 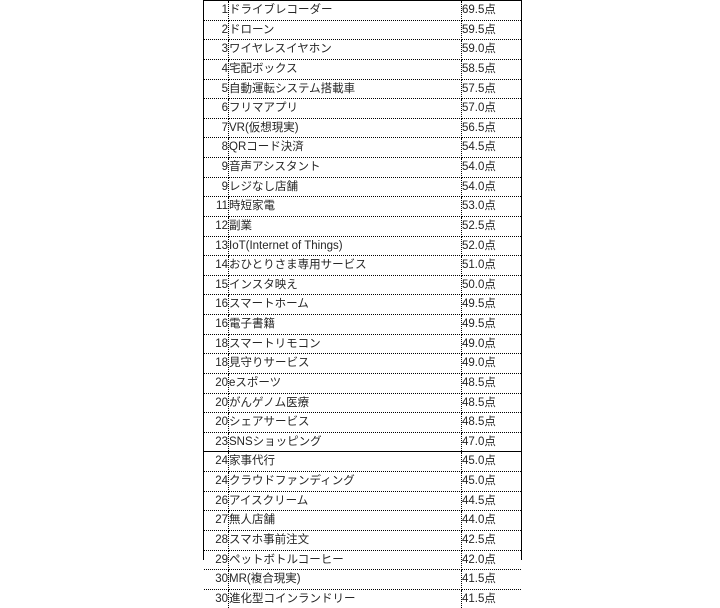 I want to click on item-name-cell: インスタ映え, so click(x=345, y=285).